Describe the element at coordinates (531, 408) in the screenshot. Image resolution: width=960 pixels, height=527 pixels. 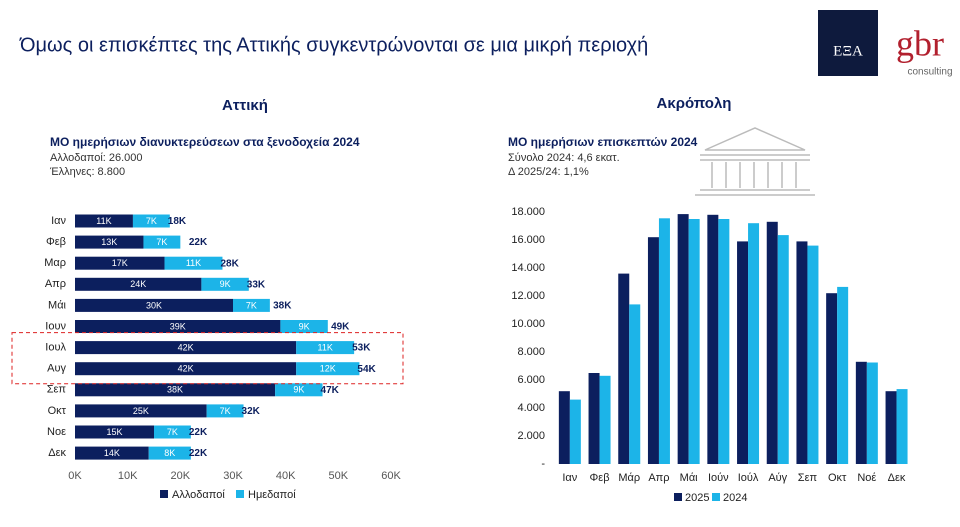
I see `y-tick-label: 4.000` at that location.